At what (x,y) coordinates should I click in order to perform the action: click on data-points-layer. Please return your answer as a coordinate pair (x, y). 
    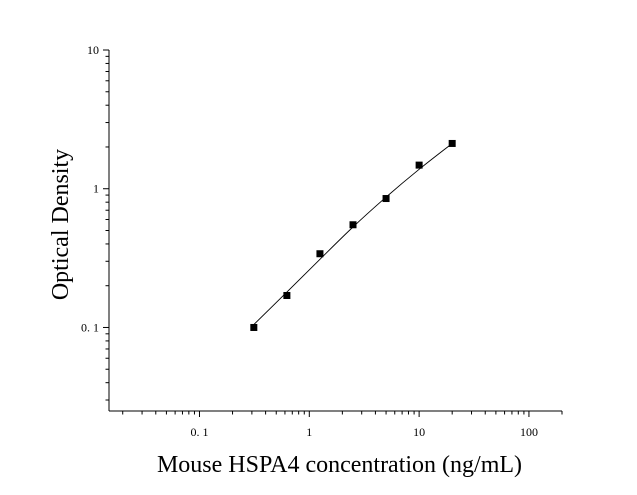
    Looking at the image, I should click on (353, 235).